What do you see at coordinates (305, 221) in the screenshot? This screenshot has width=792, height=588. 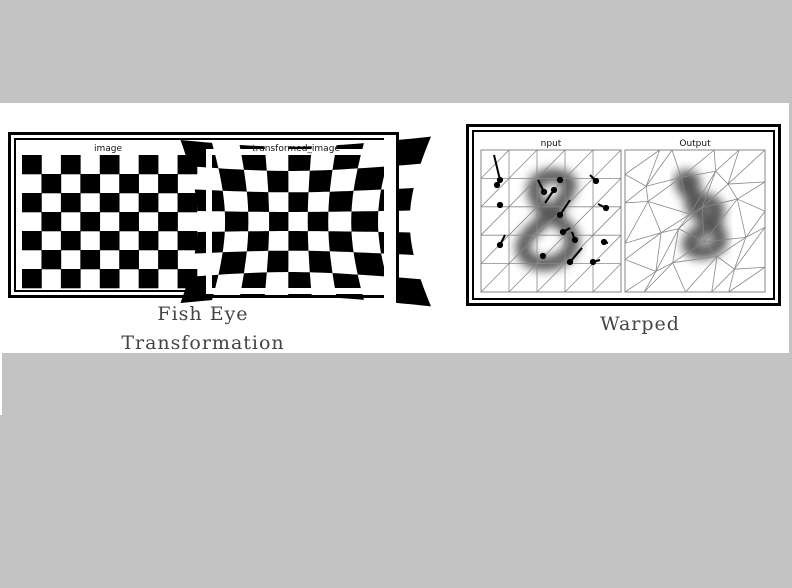 I see `checkerboard-transformed` at bounding box center [305, 221].